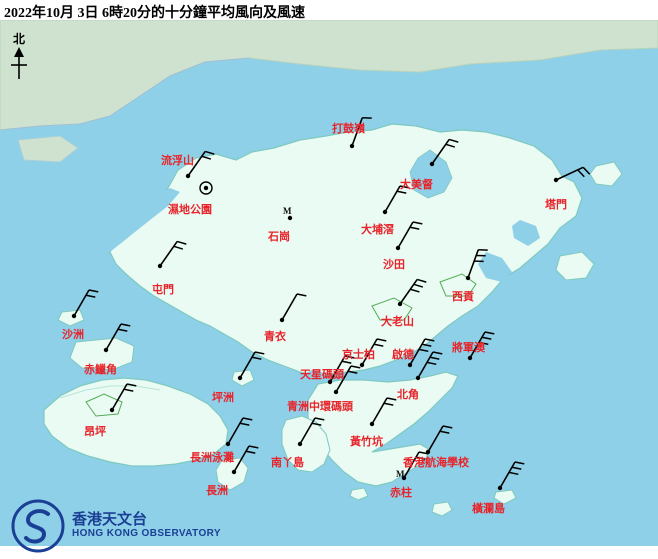 Image resolution: width=658 pixels, height=559 pixels. I want to click on station-label-tseung-kwan-o: 將軍澳, so click(468, 348).